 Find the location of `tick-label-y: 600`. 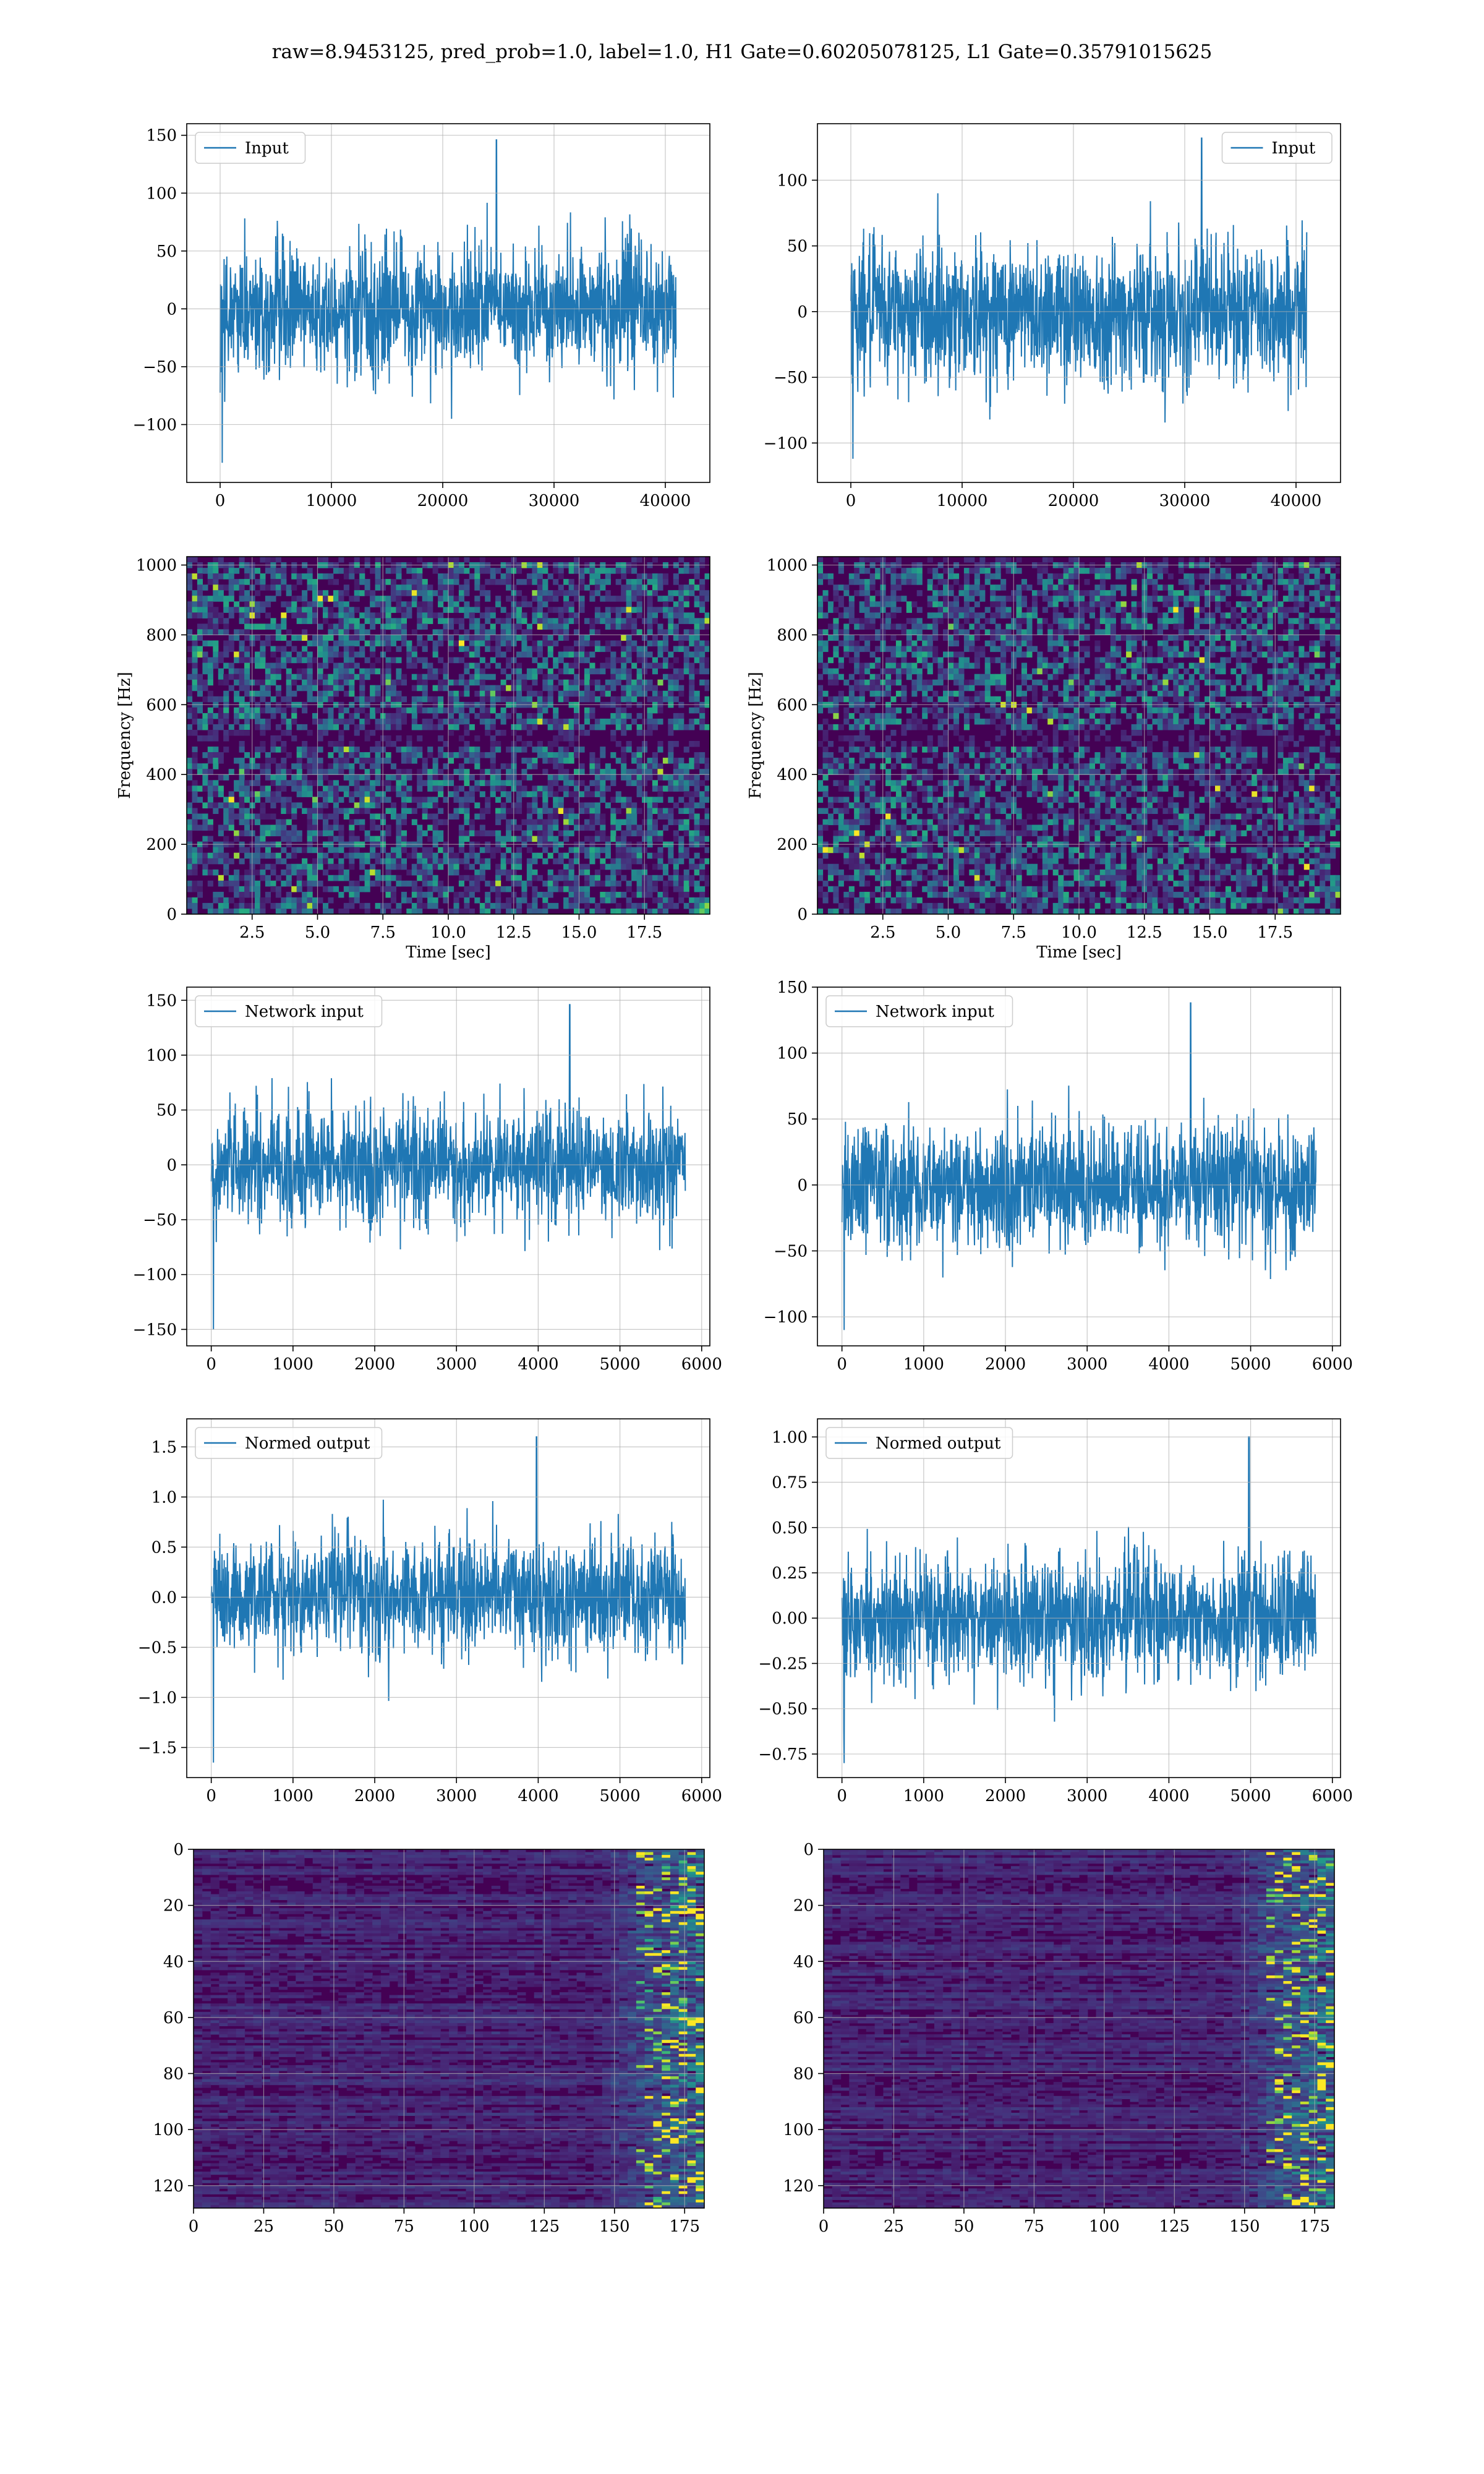

tick-label-y: 600 is located at coordinates (792, 705).